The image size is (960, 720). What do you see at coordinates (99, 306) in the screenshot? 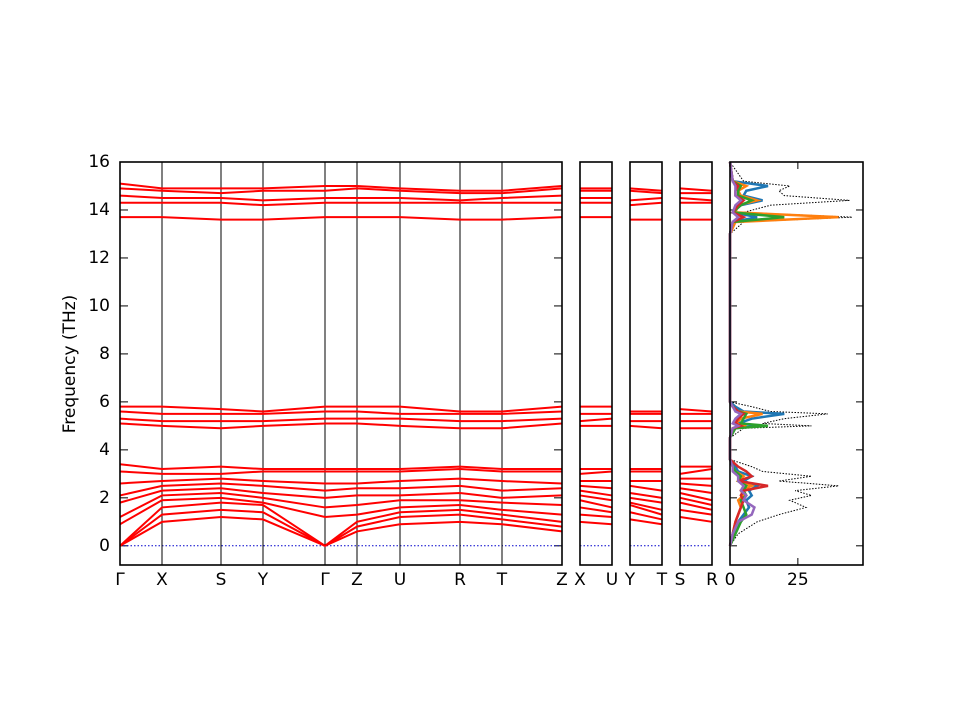
I see `y-tick-label: 10` at bounding box center [99, 306].